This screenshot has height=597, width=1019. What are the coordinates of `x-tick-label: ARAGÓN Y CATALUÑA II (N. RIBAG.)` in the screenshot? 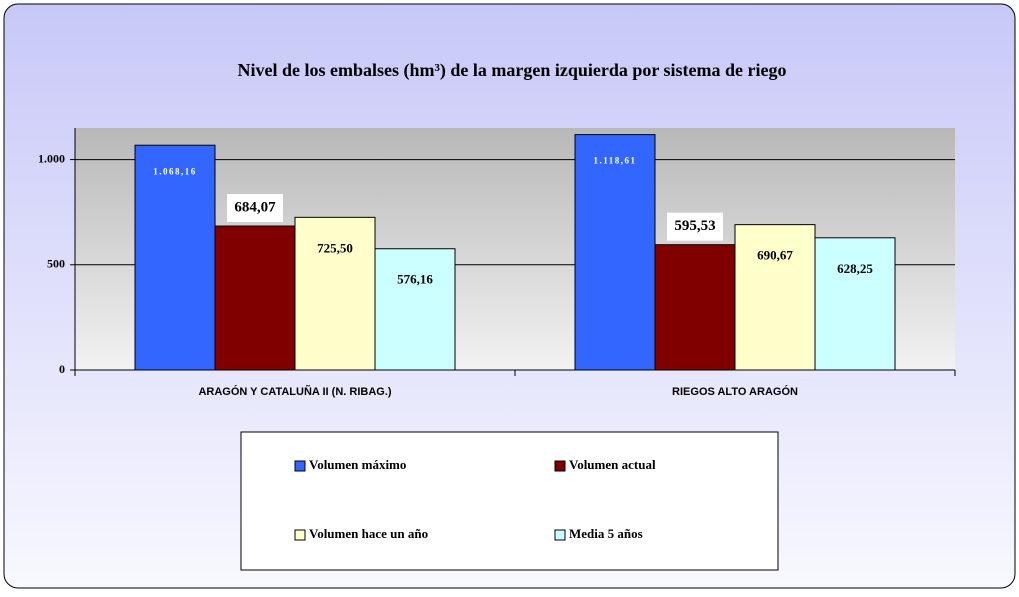 It's located at (294, 391).